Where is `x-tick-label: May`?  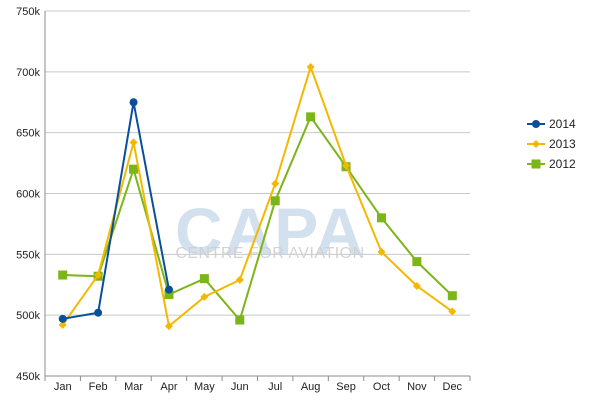
x-tick-label: May is located at coordinates (204, 387).